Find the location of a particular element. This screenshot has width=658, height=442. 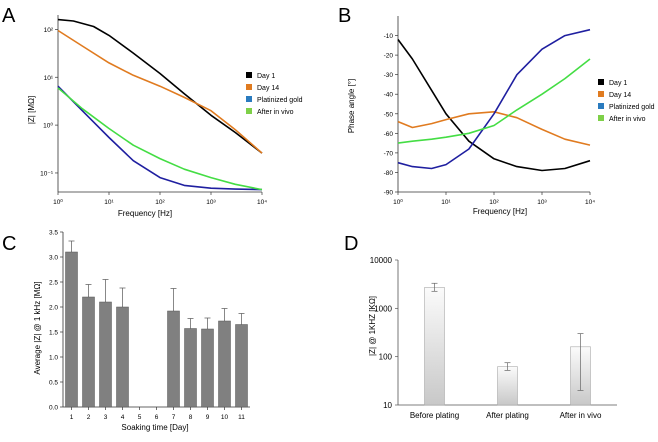

b-series-platinized-gold is located at coordinates (494, 99).